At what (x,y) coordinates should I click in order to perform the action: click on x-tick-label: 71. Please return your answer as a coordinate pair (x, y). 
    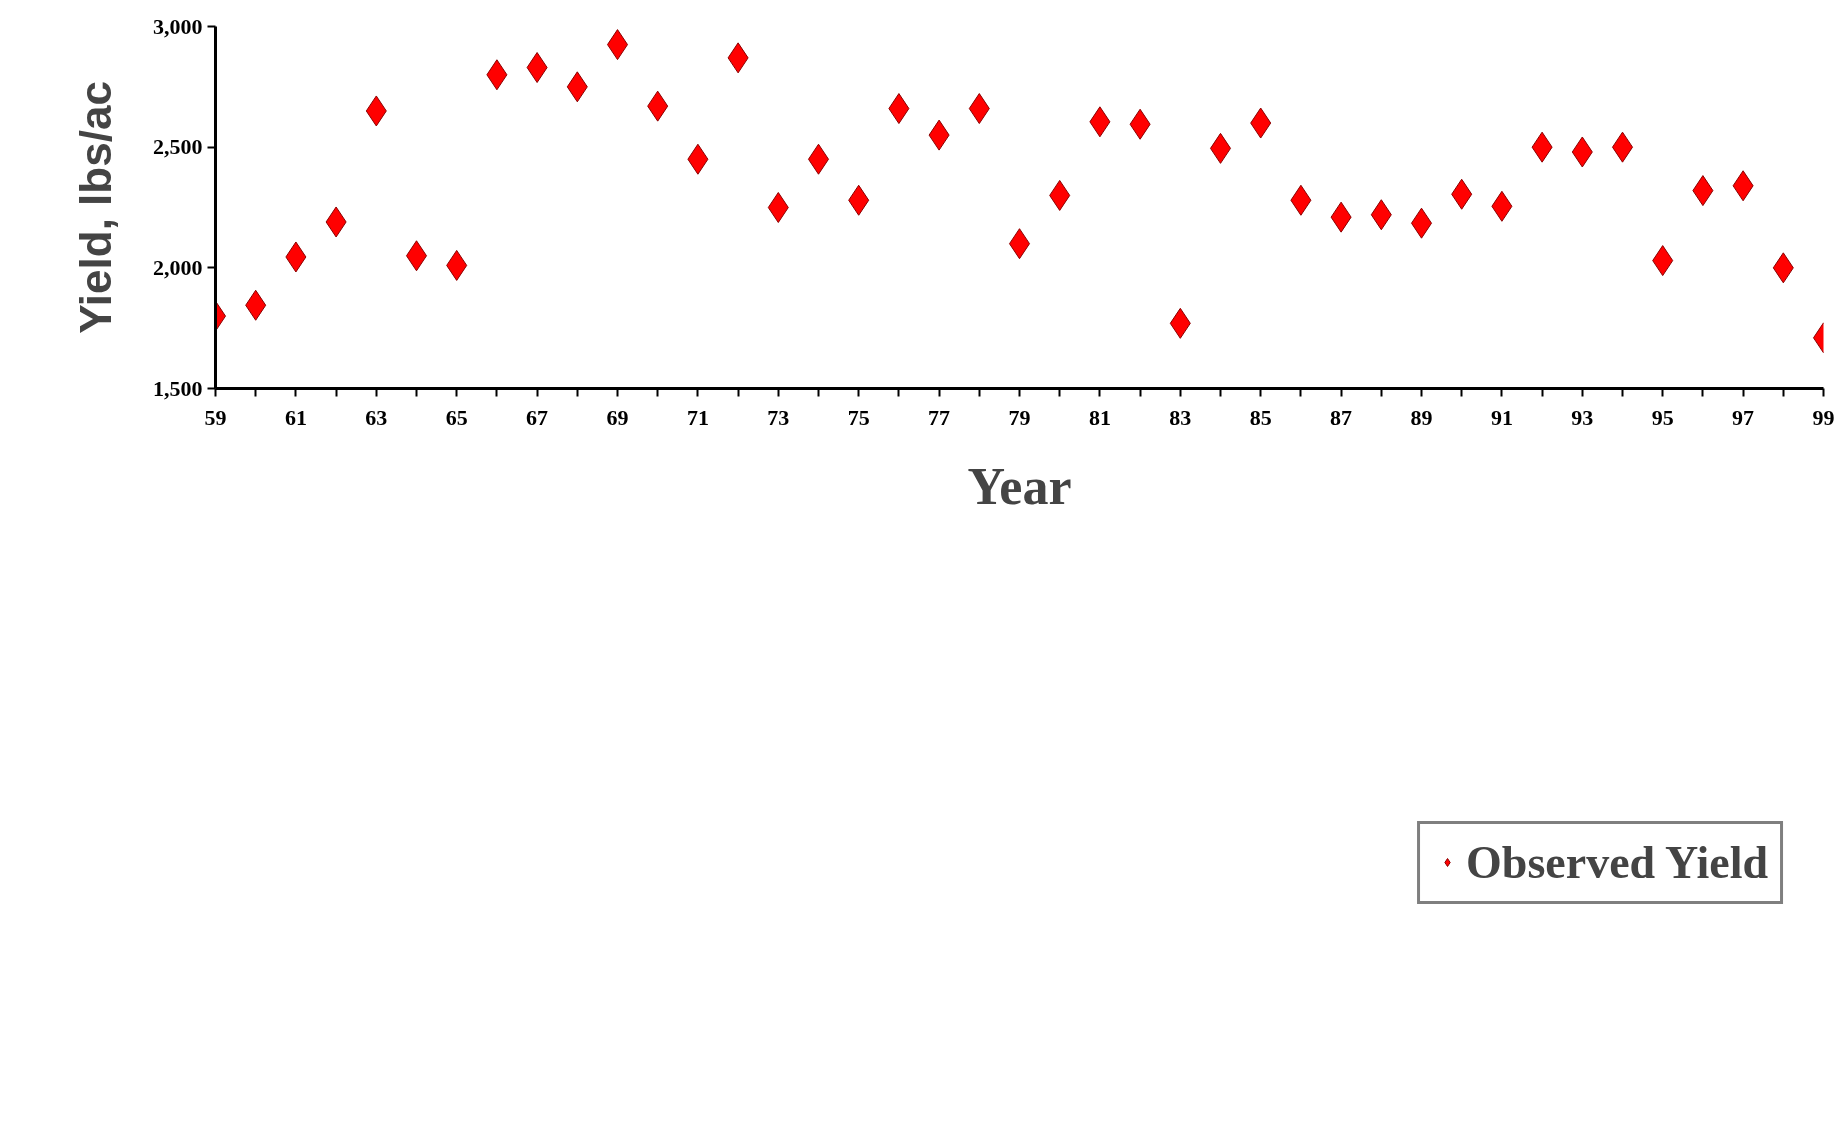
    Looking at the image, I should click on (697, 417).